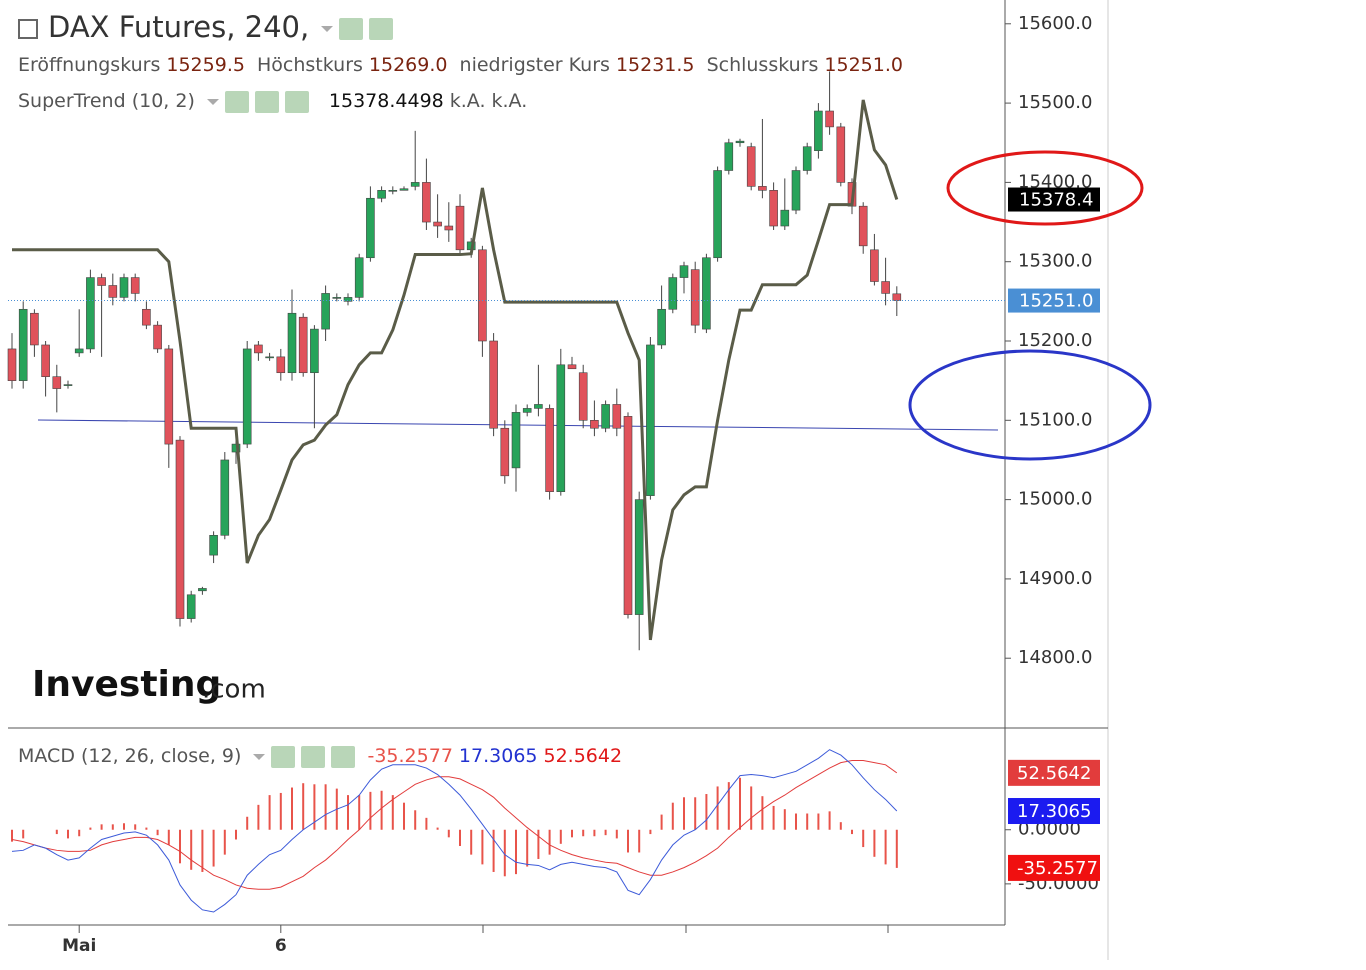 The width and height of the screenshot is (1366, 970). Describe the element at coordinates (205, 65) in the screenshot. I see `ohlc-value: 15259.5` at that location.